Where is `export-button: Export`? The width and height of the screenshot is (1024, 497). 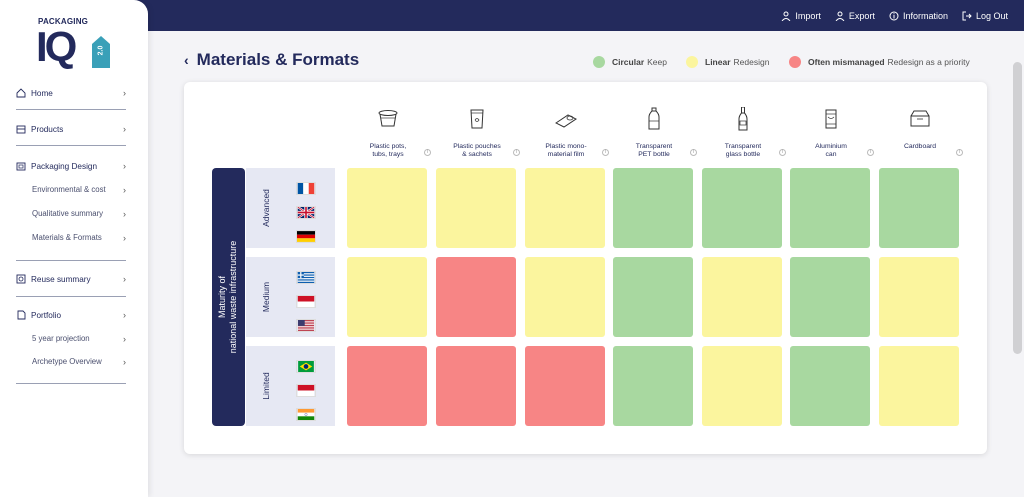 export-button: Export is located at coordinates (855, 16).